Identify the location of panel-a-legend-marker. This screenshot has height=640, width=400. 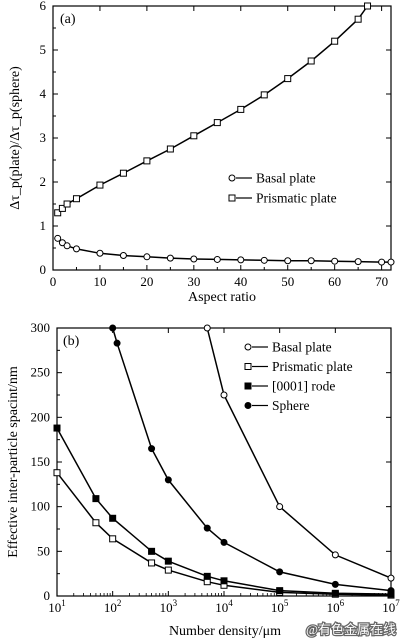
(232, 178).